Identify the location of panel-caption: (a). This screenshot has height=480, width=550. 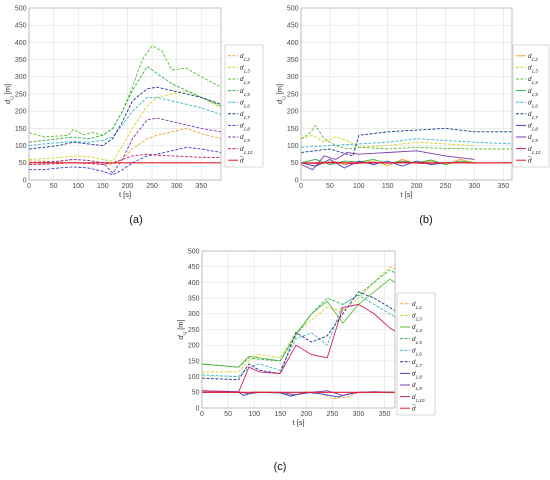
(135, 220).